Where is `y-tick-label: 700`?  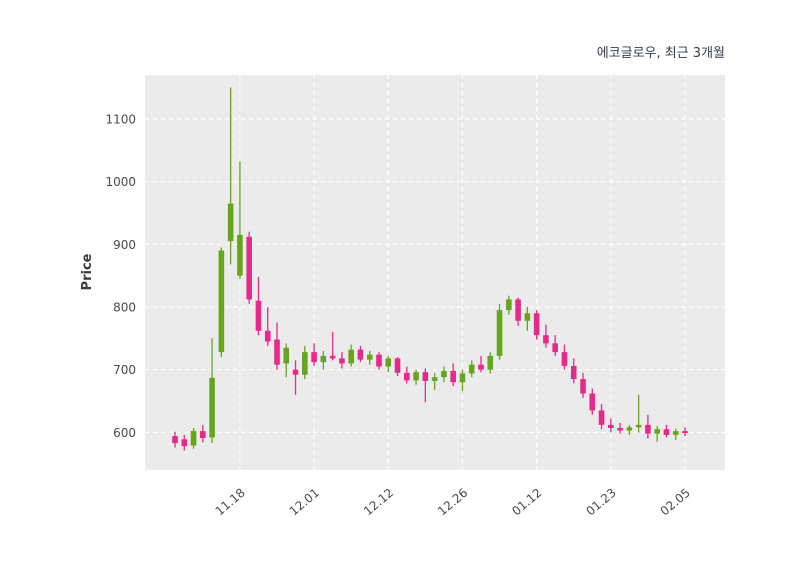
y-tick-label: 700 is located at coordinates (124, 370).